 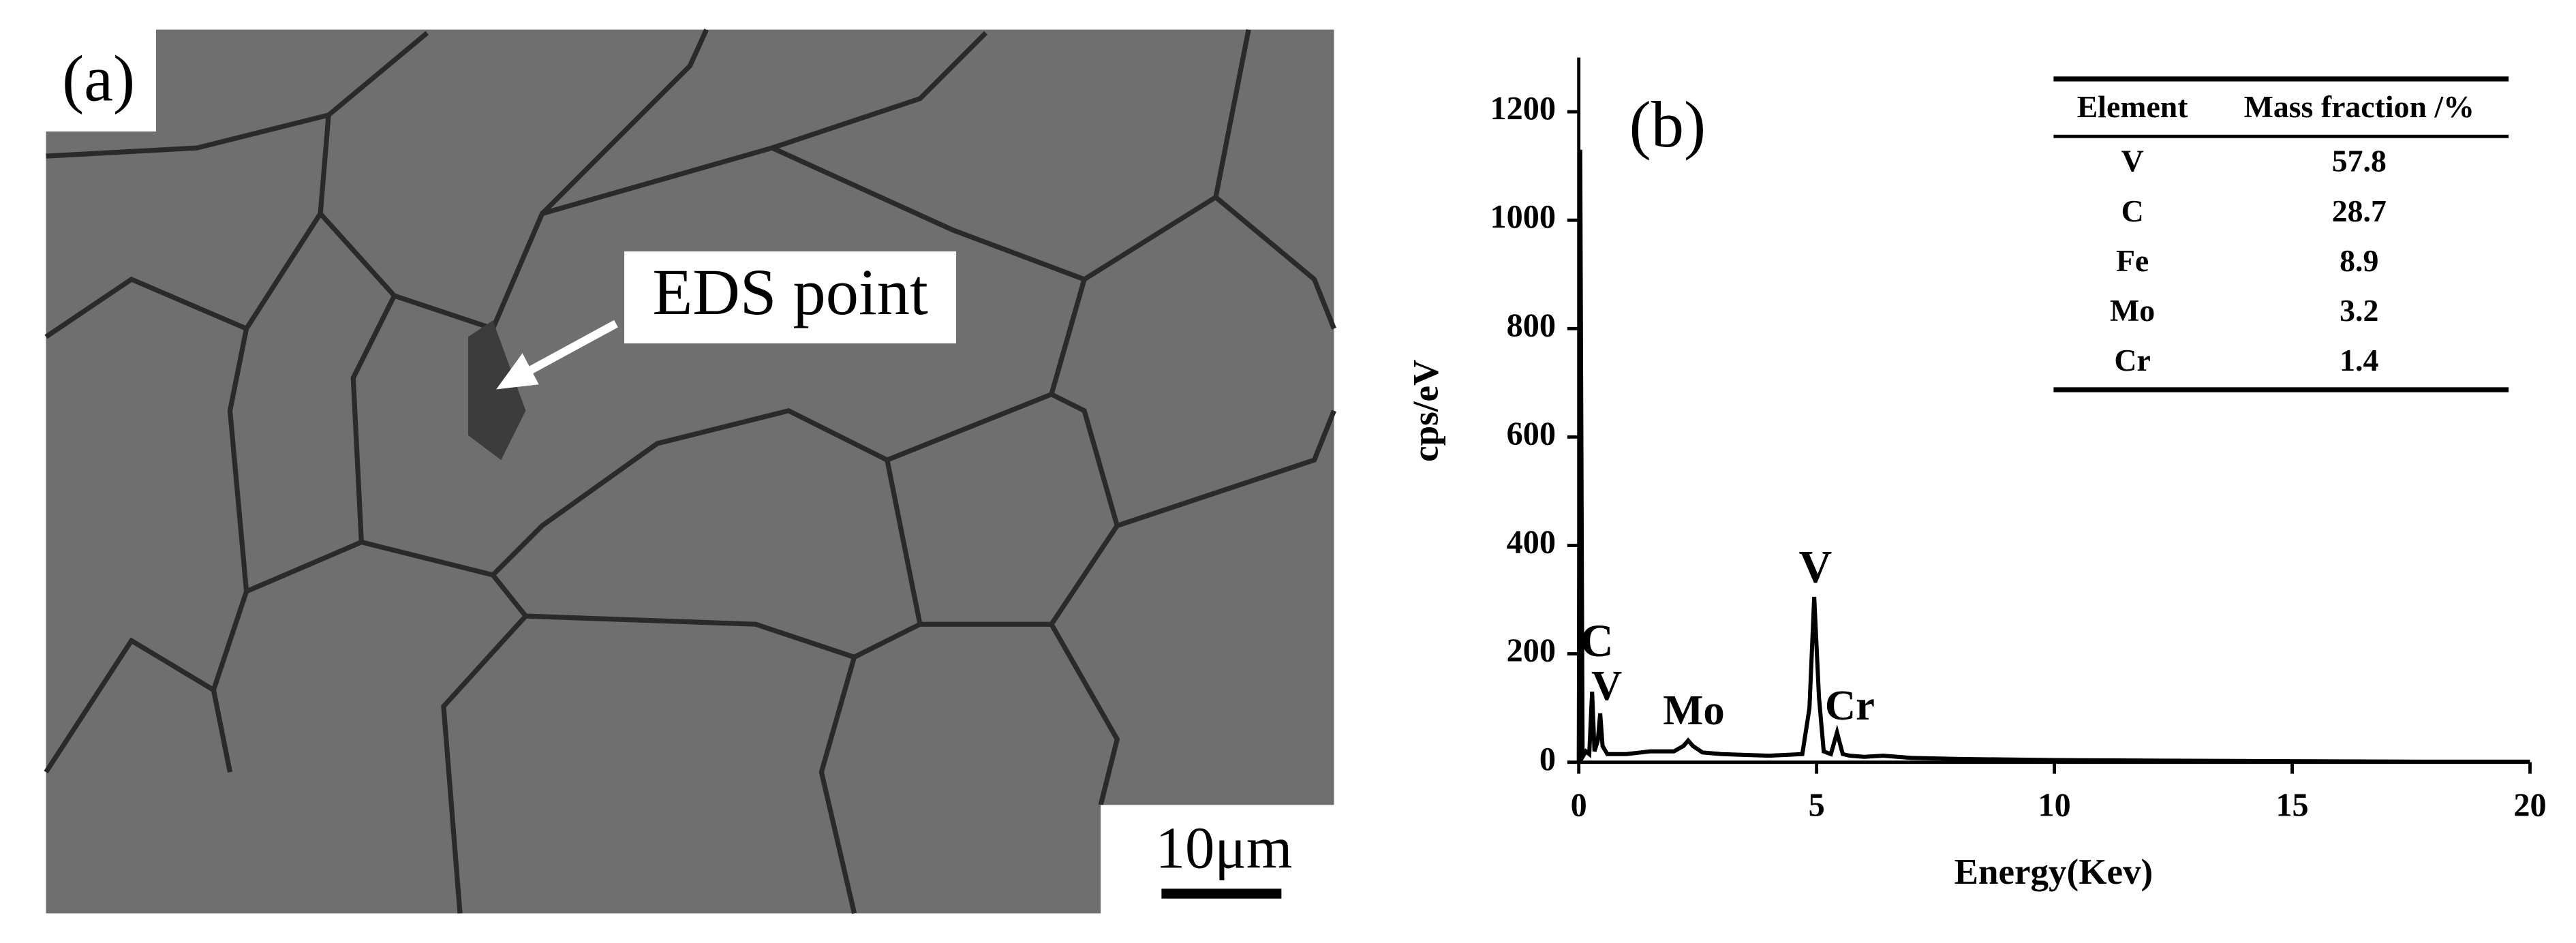 What do you see at coordinates (1547, 759) in the screenshot?
I see `y-tick-label: 0` at bounding box center [1547, 759].